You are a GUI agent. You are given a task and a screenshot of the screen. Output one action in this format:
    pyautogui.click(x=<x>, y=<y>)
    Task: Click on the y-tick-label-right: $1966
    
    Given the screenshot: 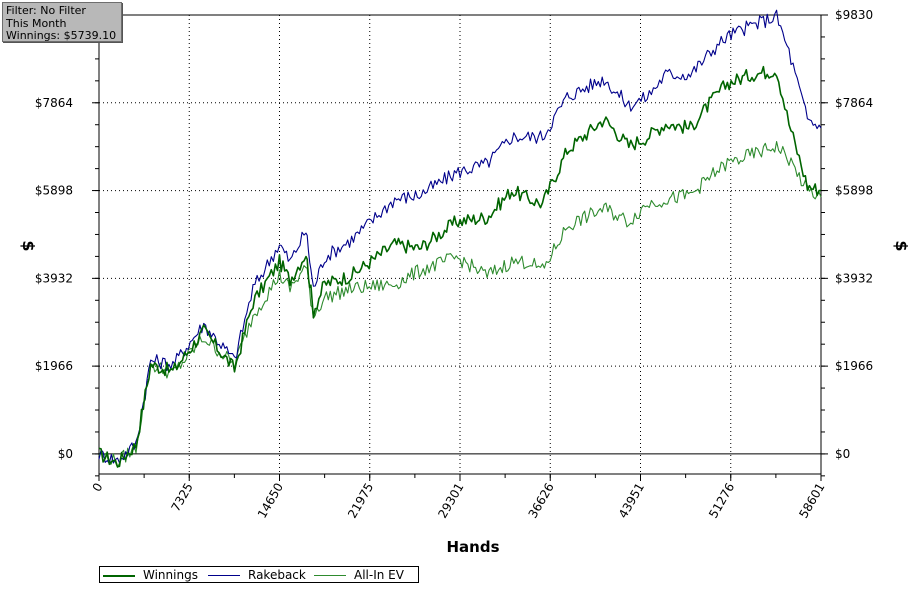 What is the action you would take?
    pyautogui.click(x=854, y=366)
    